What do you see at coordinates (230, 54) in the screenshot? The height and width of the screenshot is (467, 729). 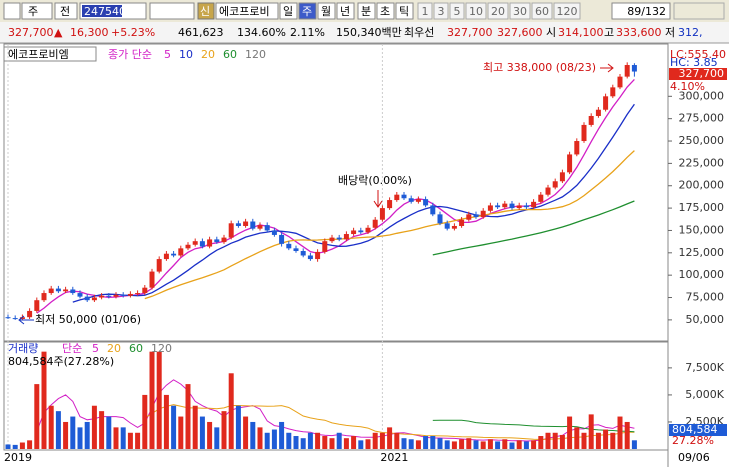 I see `legend-period: 60` at bounding box center [230, 54].